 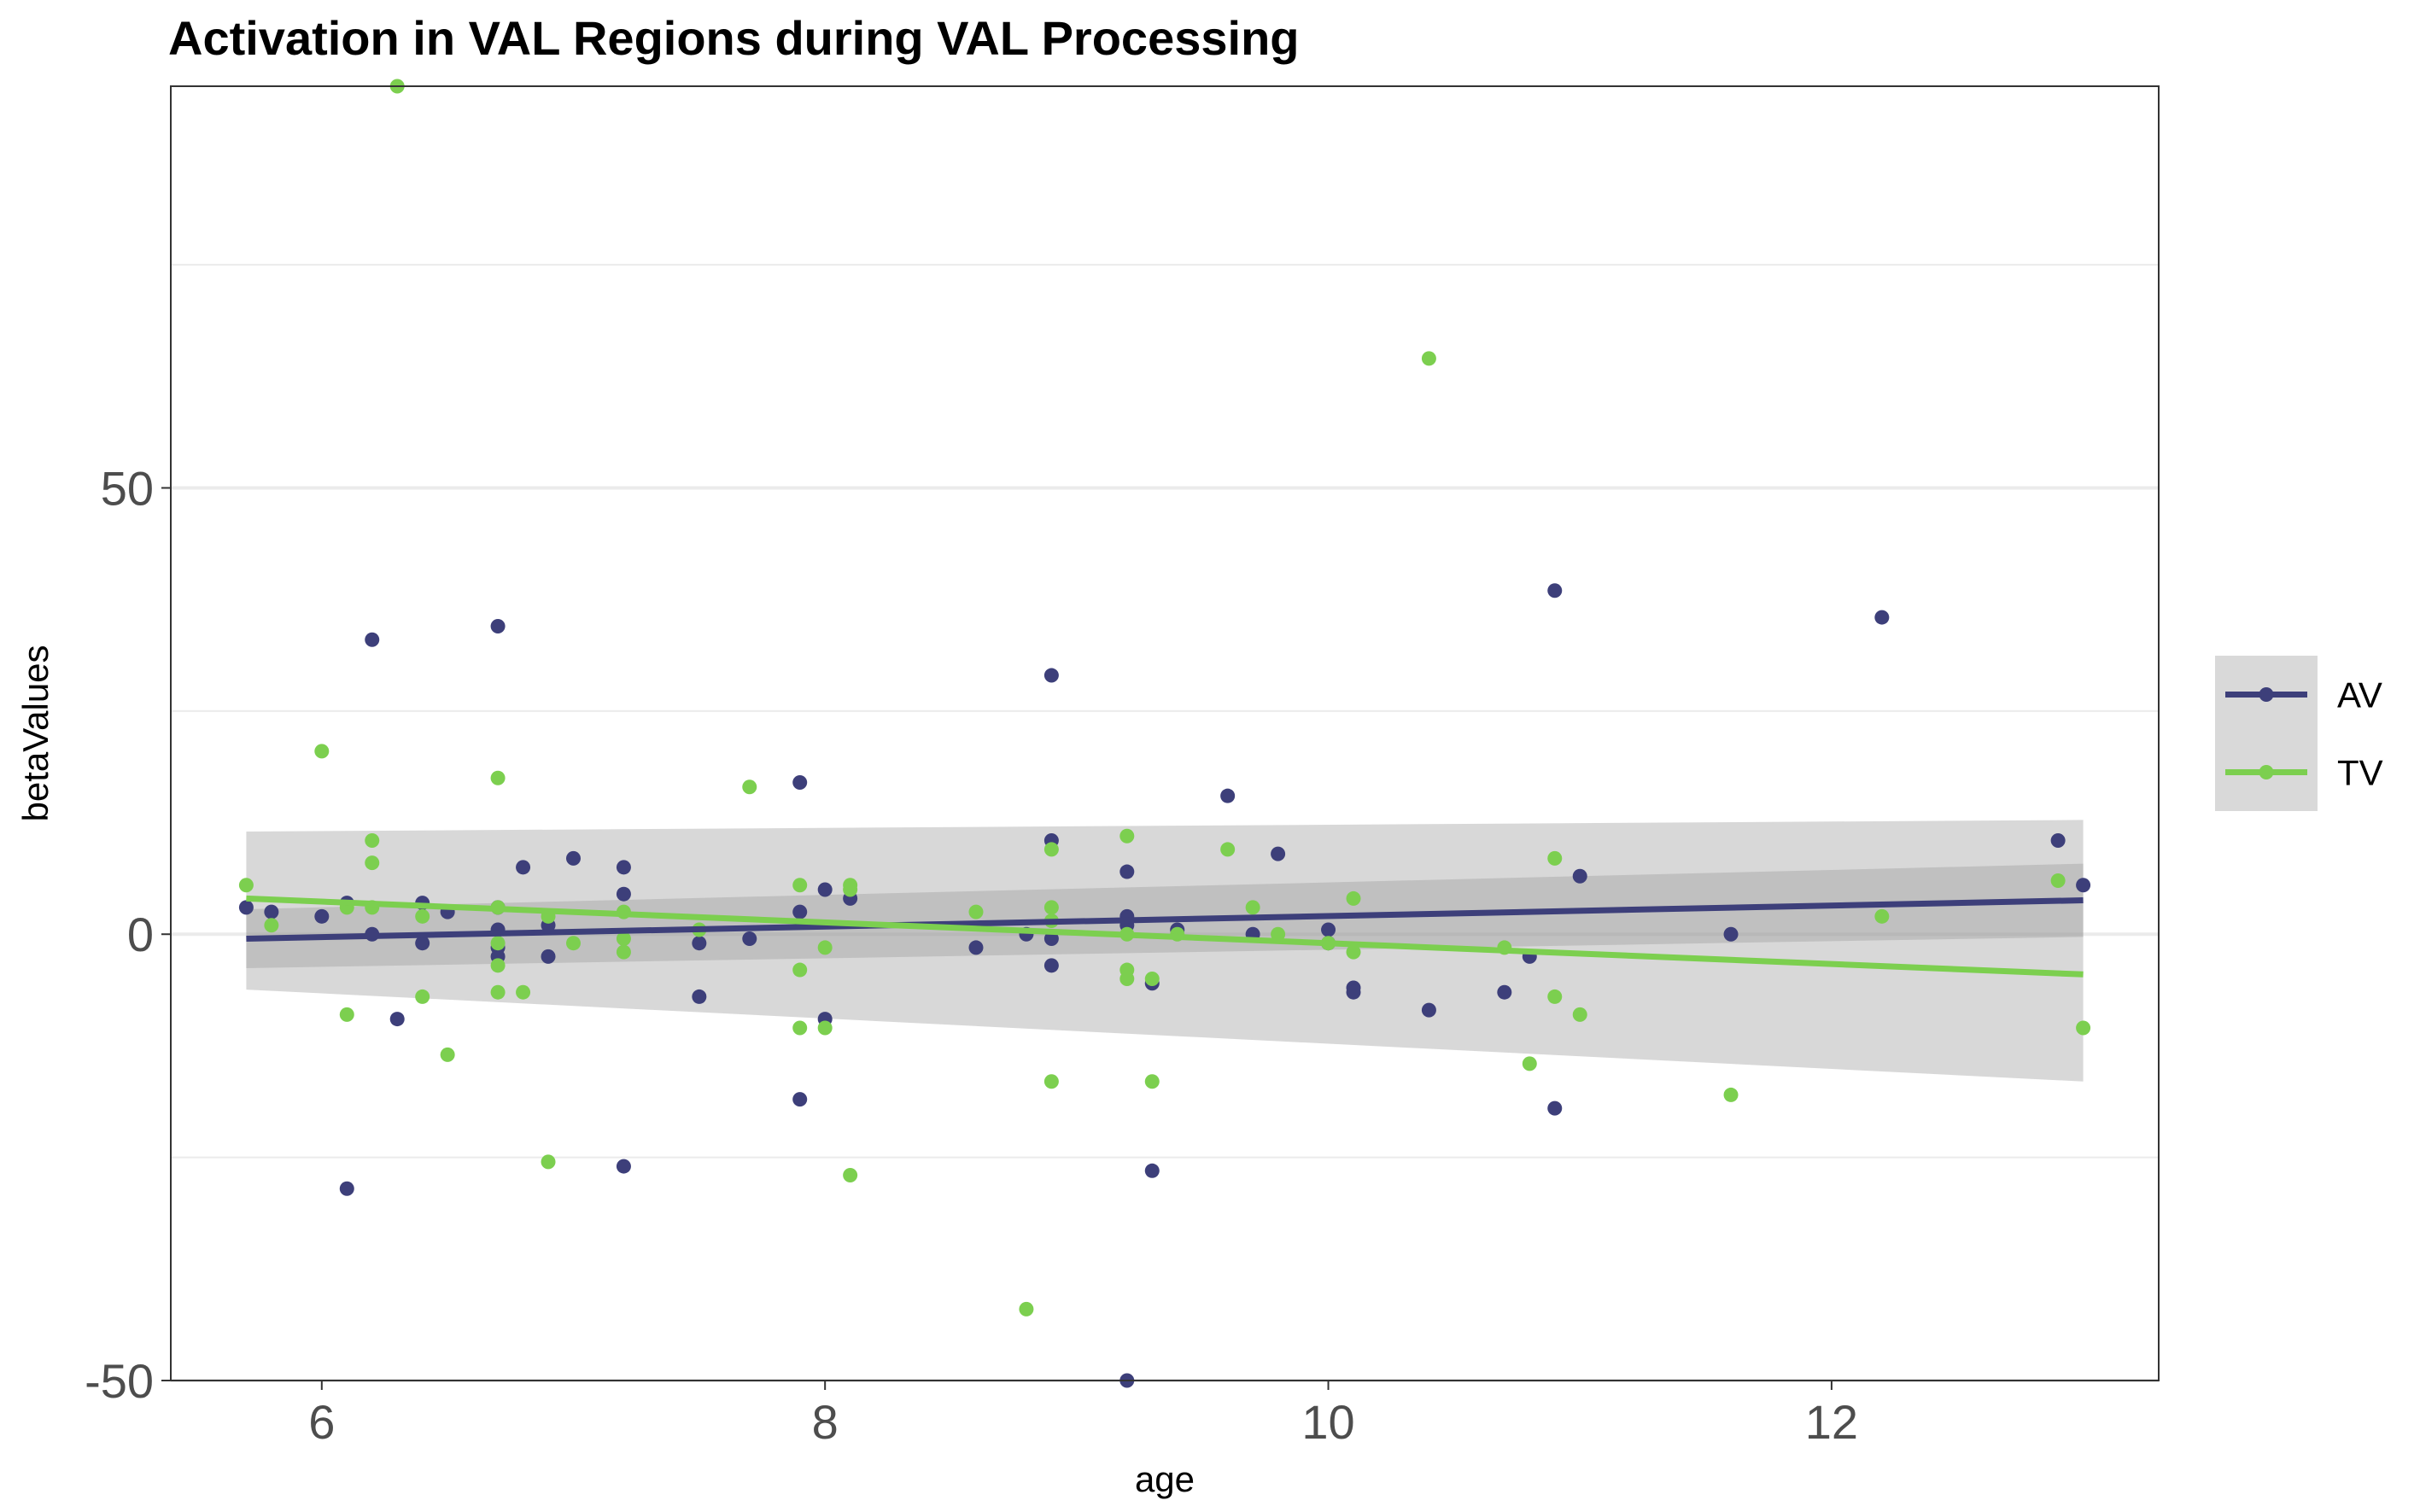 I want to click on fit-lines, so click(x=1165, y=936).